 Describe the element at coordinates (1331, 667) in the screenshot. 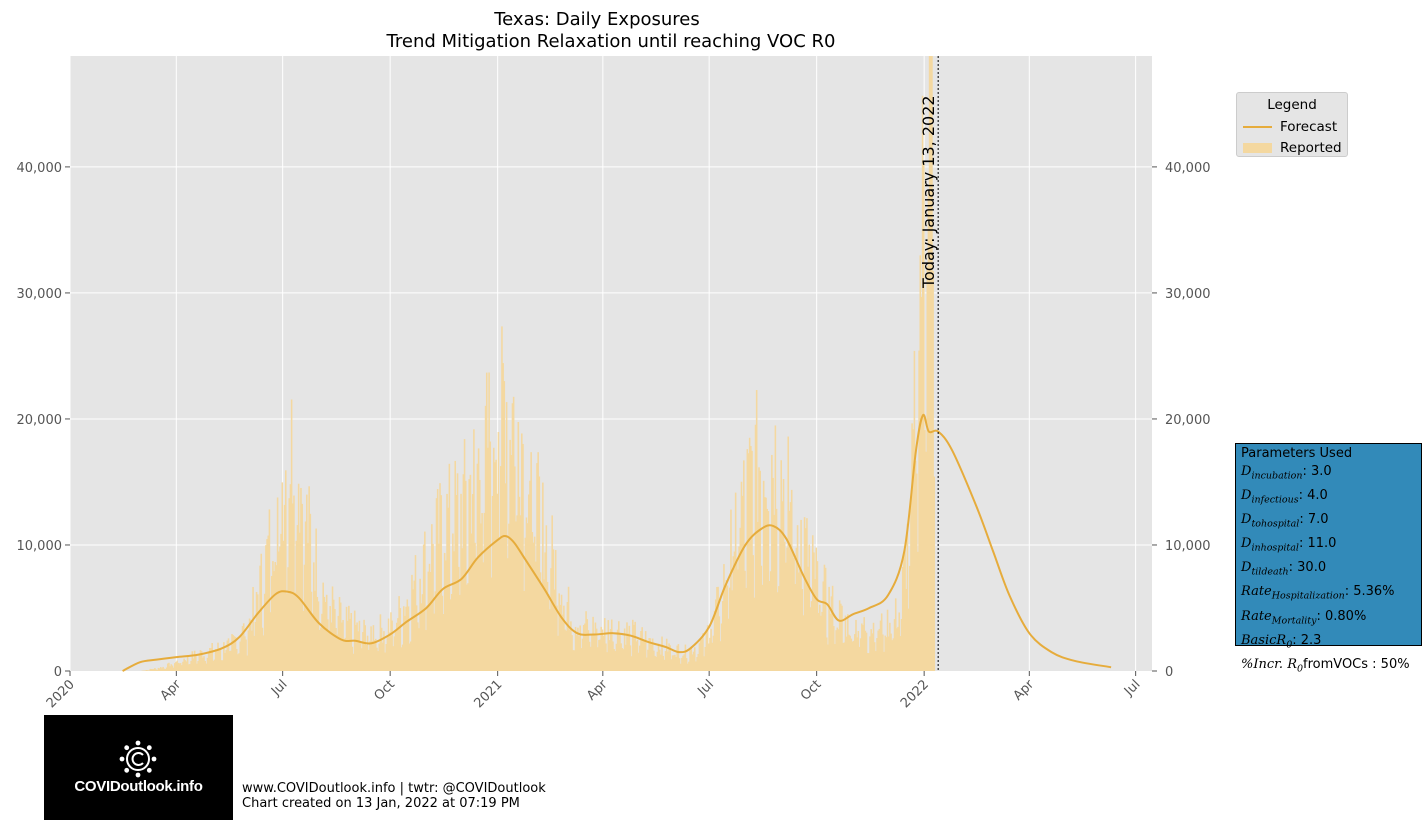

I see `param-row: %Incr. R0fromVOCs : 50%` at that location.